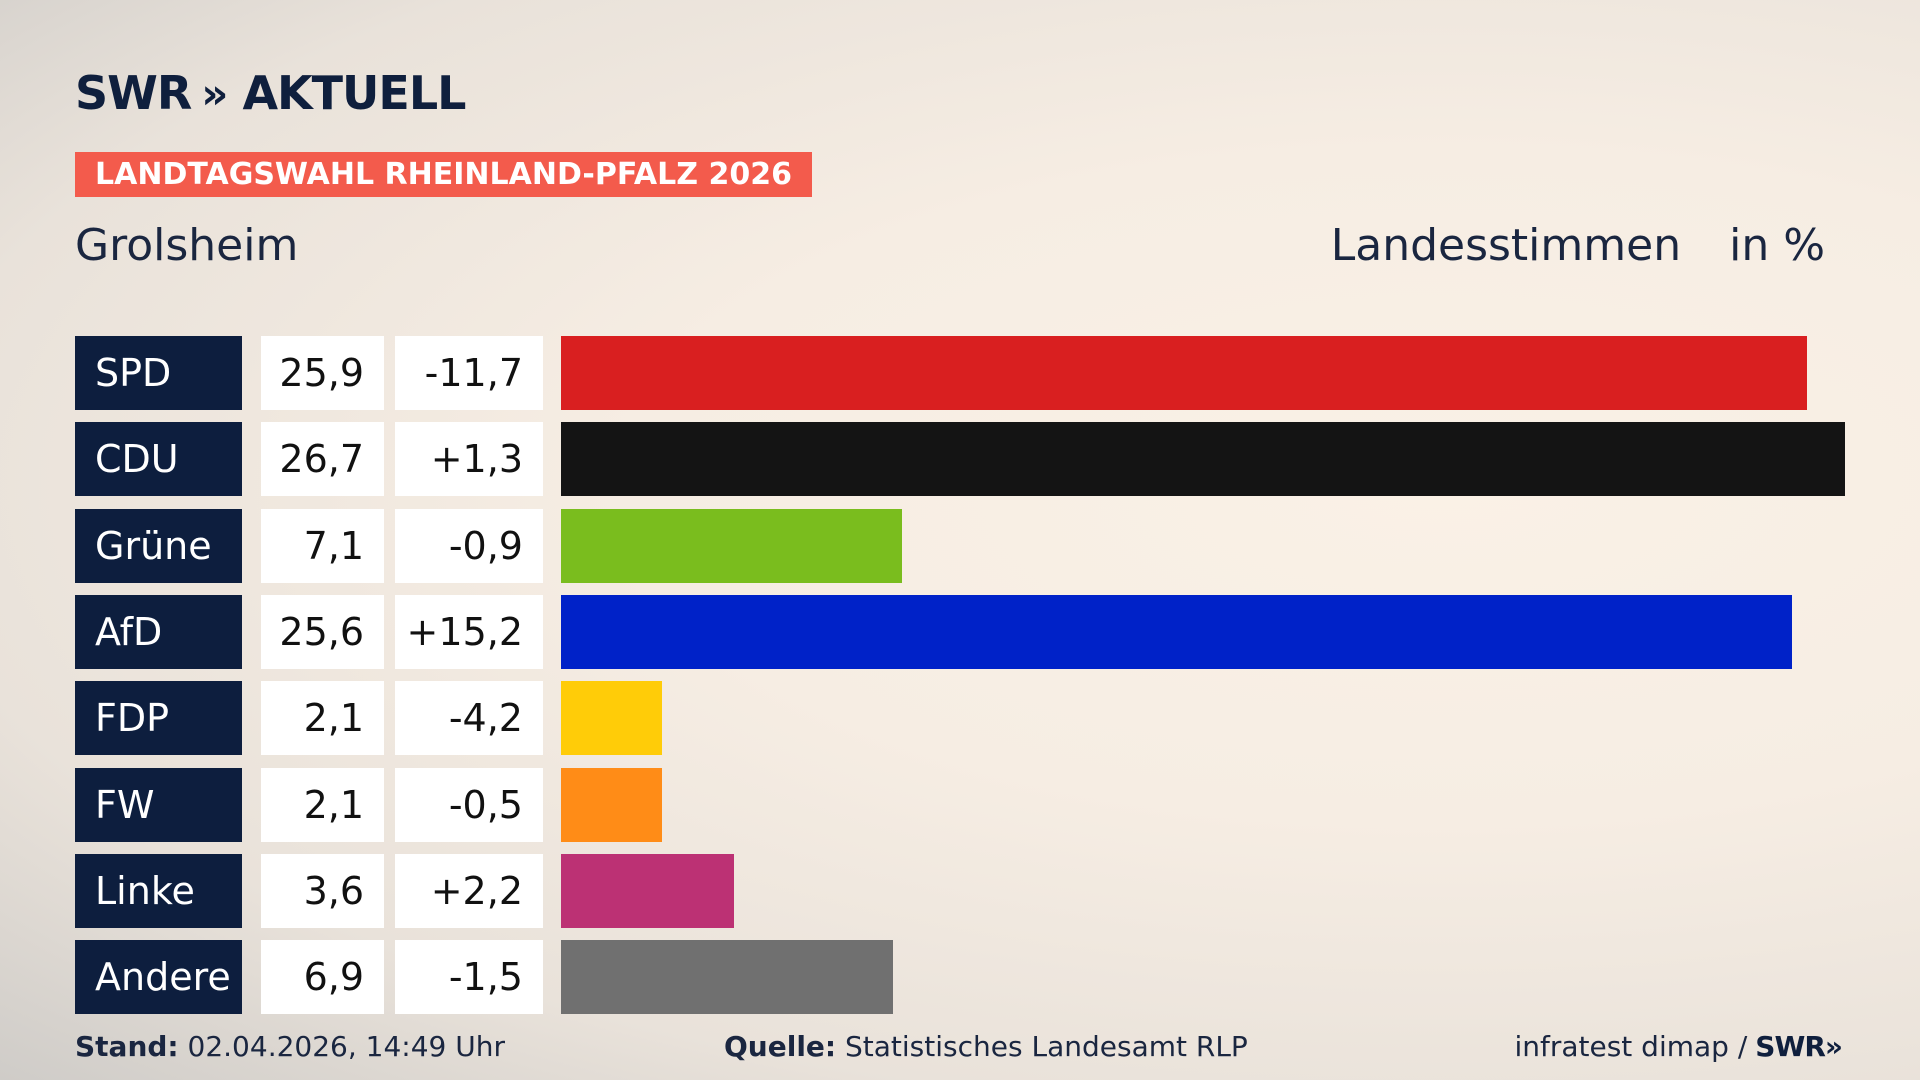  What do you see at coordinates (780, 1046) in the screenshot?
I see `source-label: Quelle:` at bounding box center [780, 1046].